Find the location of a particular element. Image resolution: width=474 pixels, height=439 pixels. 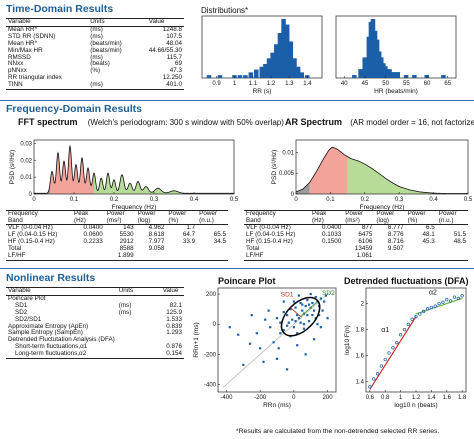

tick-label: 1.8 is located at coordinates (360, 331).